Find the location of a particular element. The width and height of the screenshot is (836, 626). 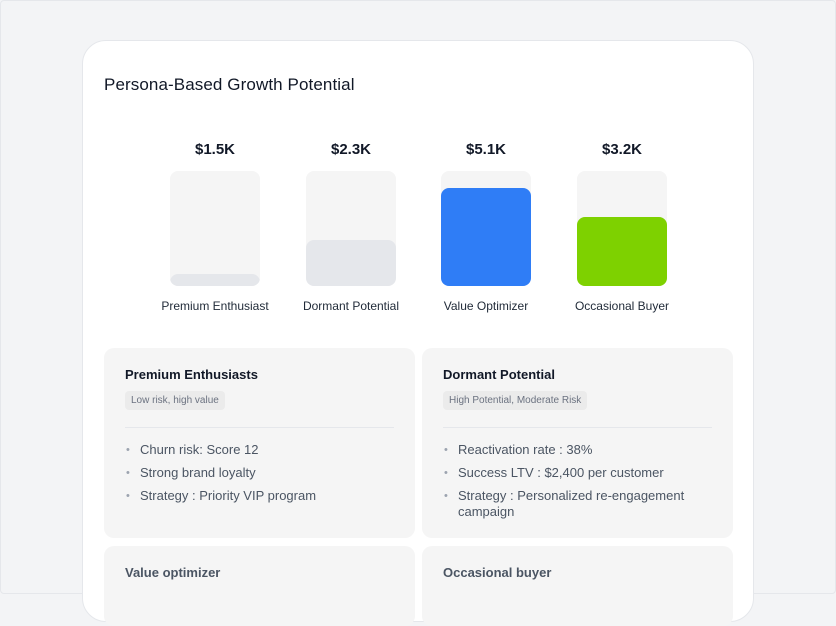

list-item: • Success LTV : $2,400 per customer is located at coordinates (554, 472).